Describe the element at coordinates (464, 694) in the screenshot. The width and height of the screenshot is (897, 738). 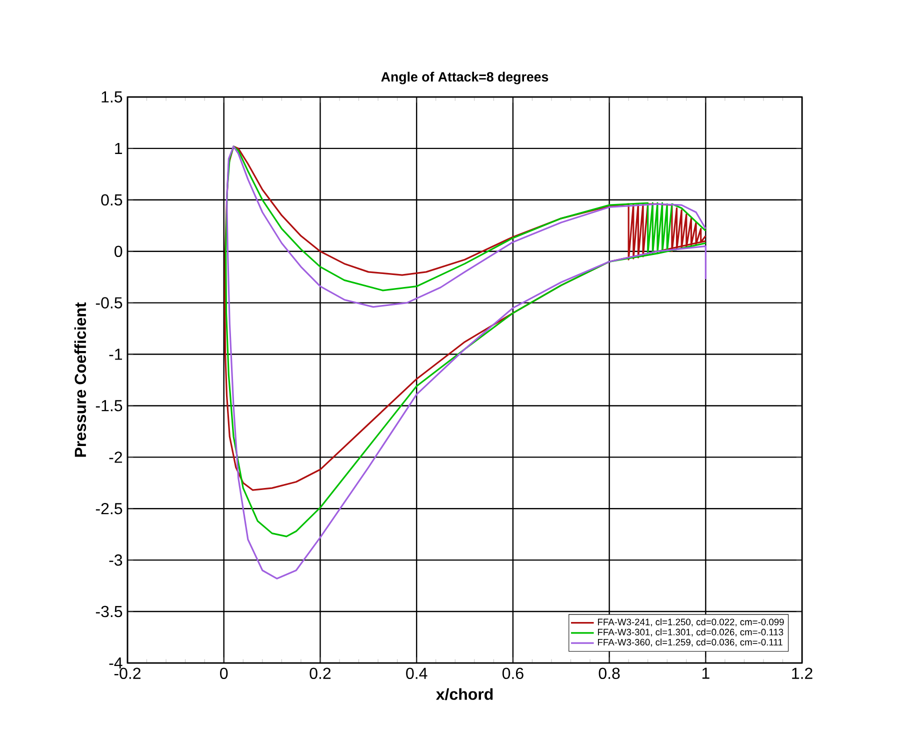
I see `x-axis-title: x/chord` at that location.